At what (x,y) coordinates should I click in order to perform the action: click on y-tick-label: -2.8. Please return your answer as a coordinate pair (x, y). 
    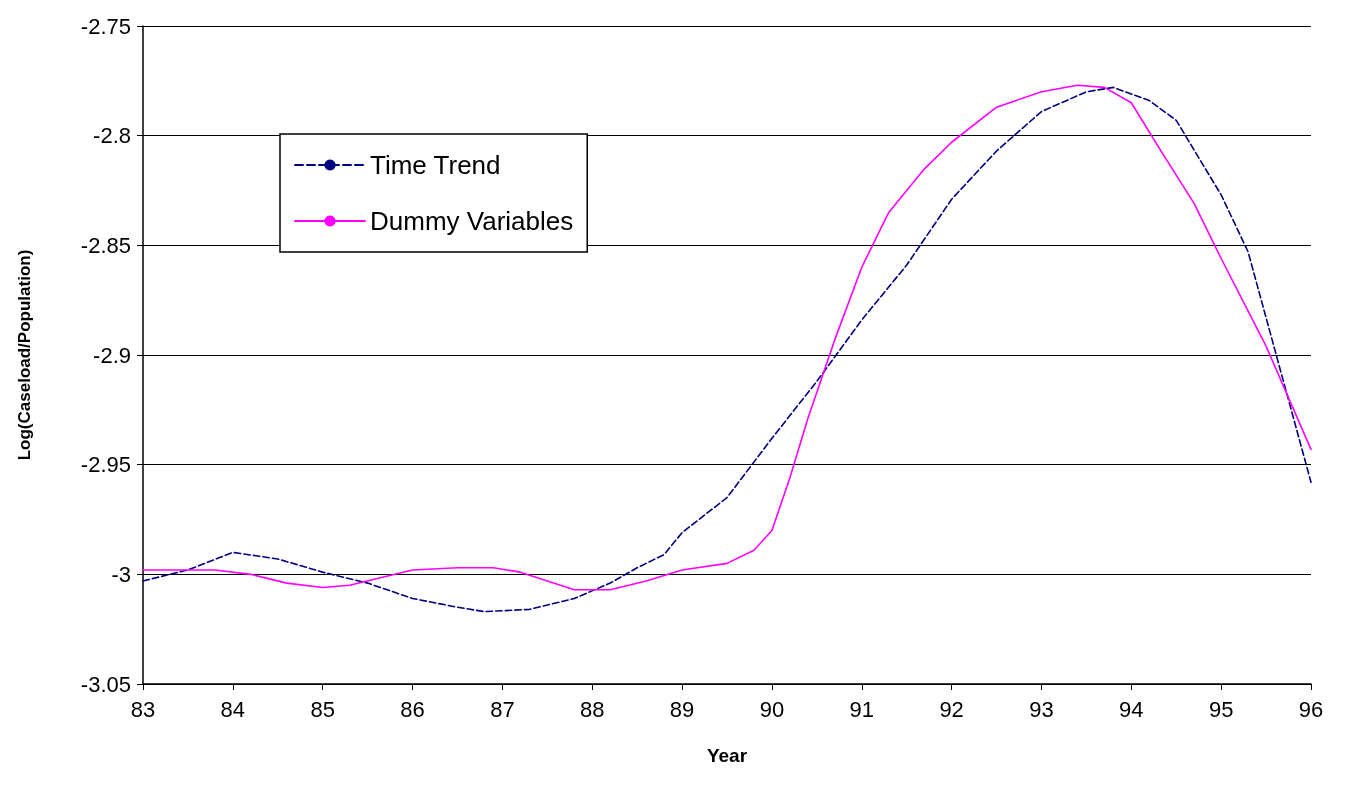
    Looking at the image, I should click on (112, 136).